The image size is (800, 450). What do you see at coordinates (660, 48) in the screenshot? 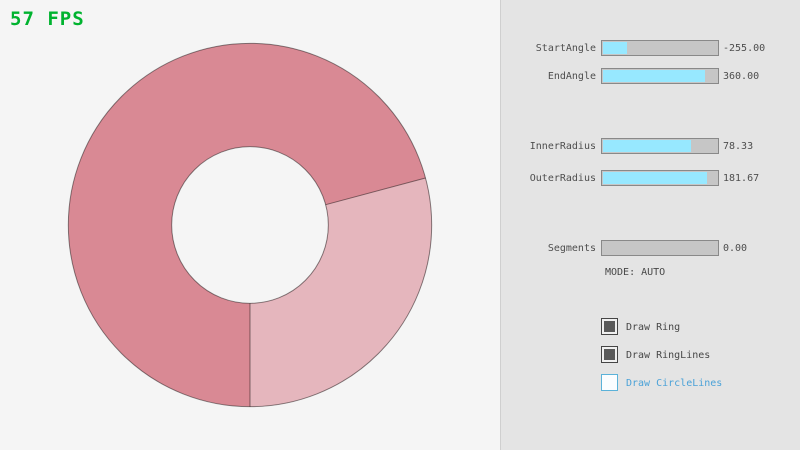
I see `start-angle-slider` at bounding box center [660, 48].